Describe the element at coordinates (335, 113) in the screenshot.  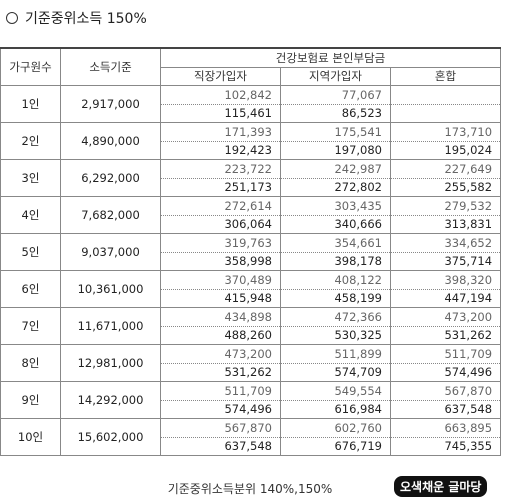
I see `cell: 86,523` at that location.